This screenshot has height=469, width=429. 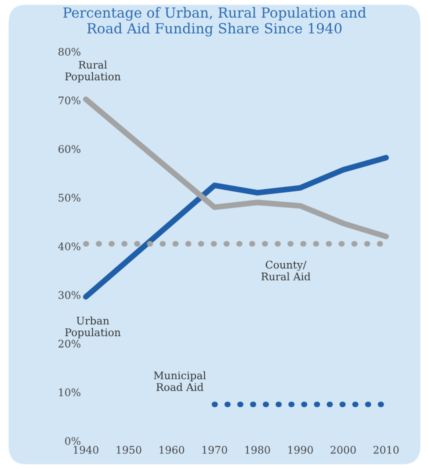 What do you see at coordinates (214, 21) in the screenshot?
I see `chart-title: Percentage of Urban, Rural Population and Road Aid Funding Share Since 1940` at bounding box center [214, 21].